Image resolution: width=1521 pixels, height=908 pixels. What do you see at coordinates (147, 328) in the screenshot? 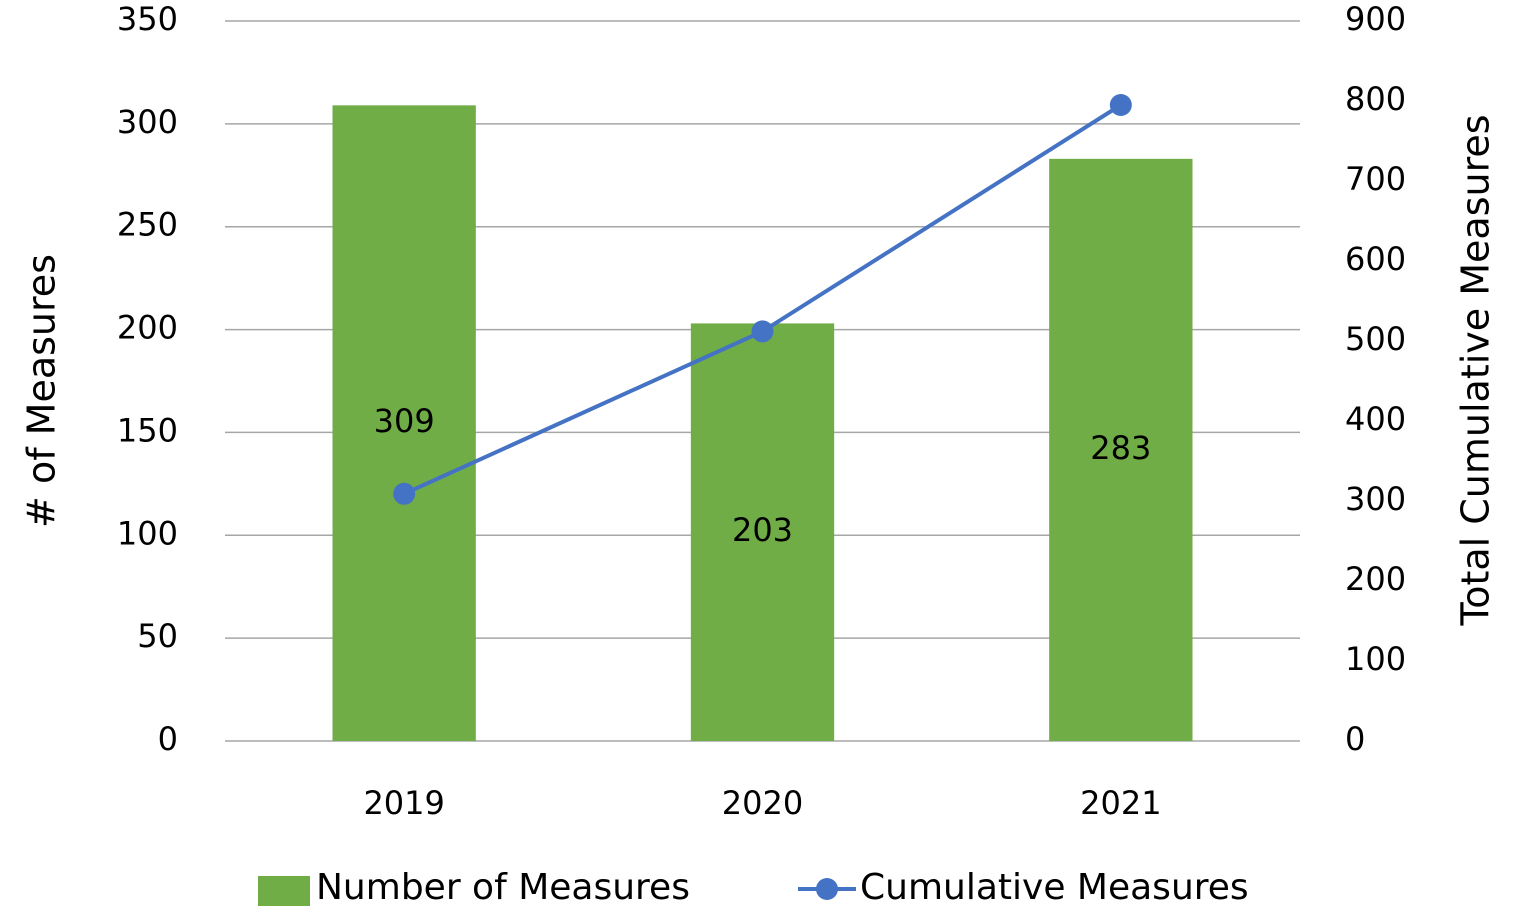
I see `y-tick-label: 200` at bounding box center [147, 328].